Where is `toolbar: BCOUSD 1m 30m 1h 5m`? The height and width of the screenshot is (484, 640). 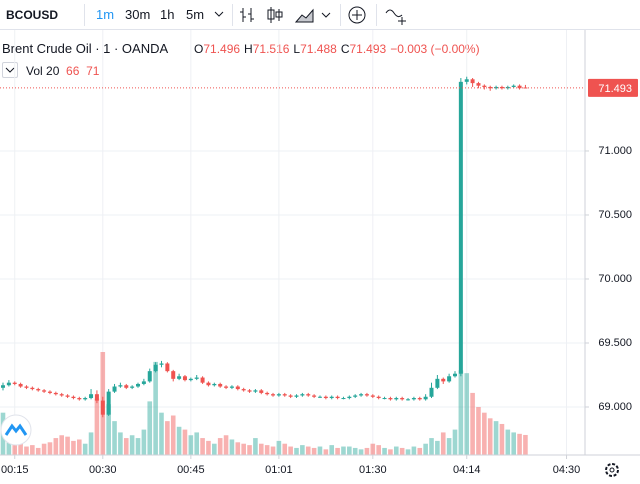 toolbar: BCOUSD 1m 30m 1h 5m is located at coordinates (320, 15).